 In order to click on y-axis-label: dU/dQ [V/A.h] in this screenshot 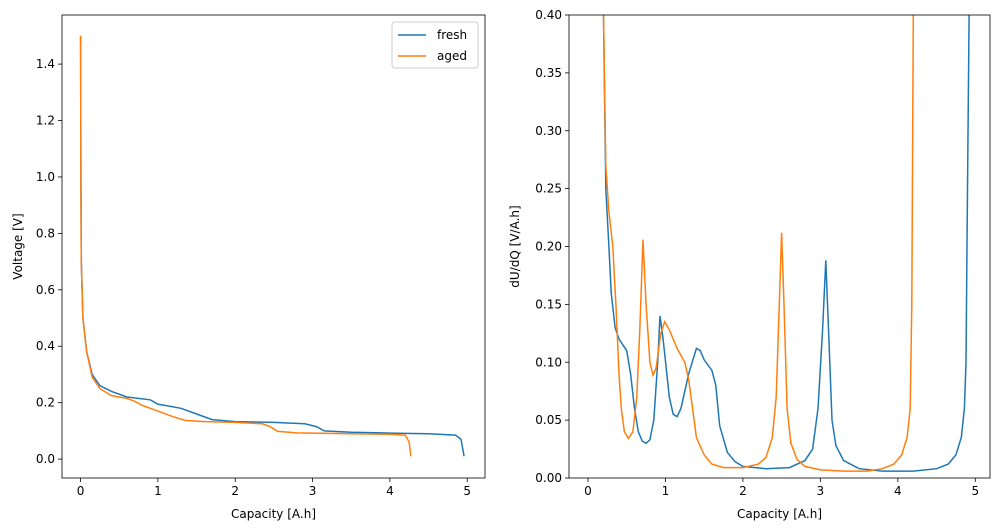, I will do `click(515, 246)`.